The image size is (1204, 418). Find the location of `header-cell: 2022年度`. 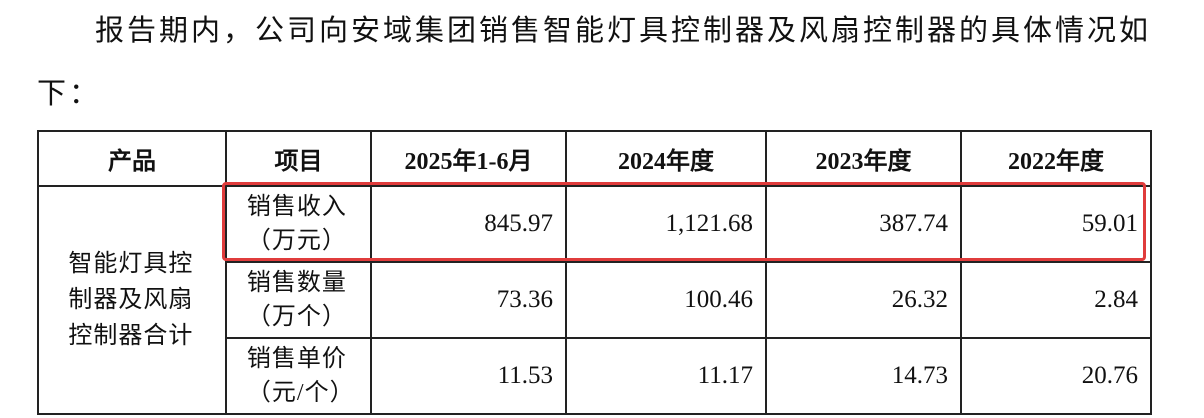

header-cell: 2022年度 is located at coordinates (1056, 158).